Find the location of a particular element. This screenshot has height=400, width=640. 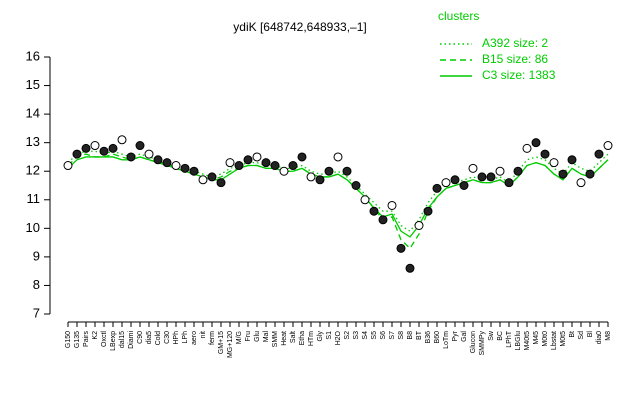

x-tick-label: dia5 is located at coordinates (149, 337).